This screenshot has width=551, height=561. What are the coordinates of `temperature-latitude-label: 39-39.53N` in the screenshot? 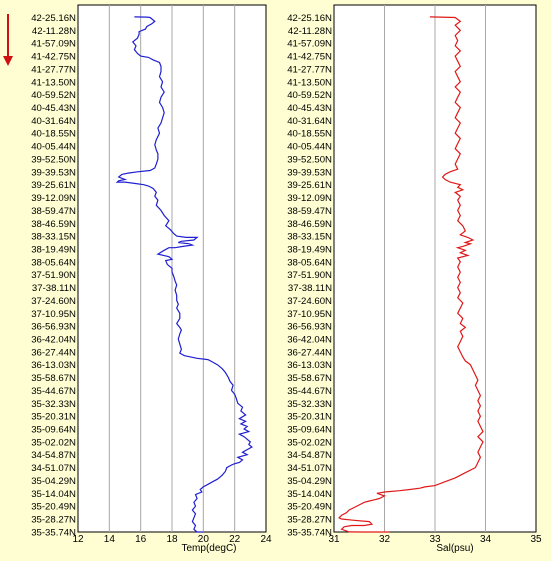 It's located at (53, 172).